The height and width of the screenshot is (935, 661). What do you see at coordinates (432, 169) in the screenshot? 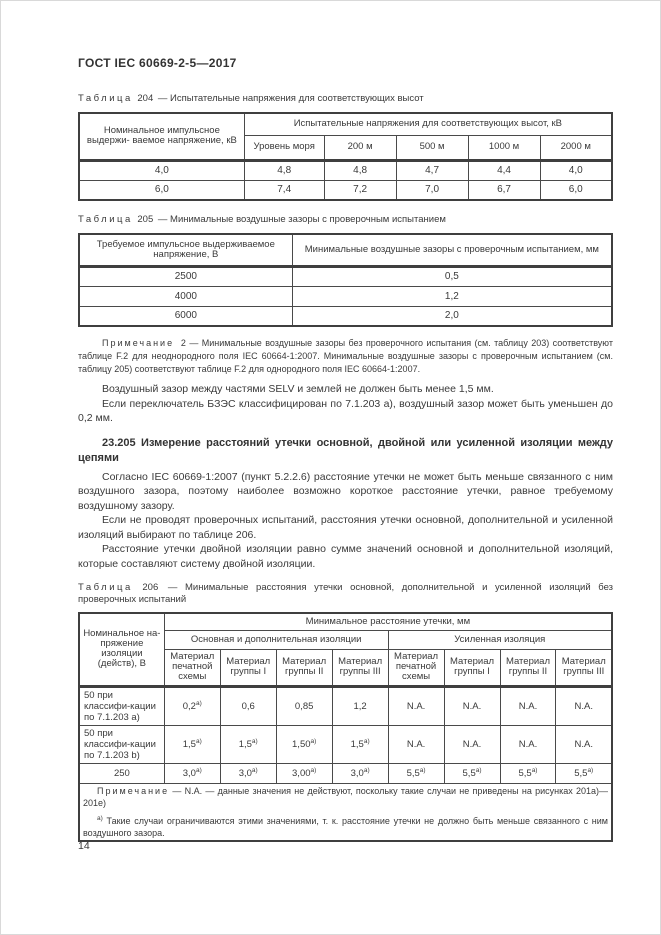
I see `table-cell: 4,7` at bounding box center [432, 169].